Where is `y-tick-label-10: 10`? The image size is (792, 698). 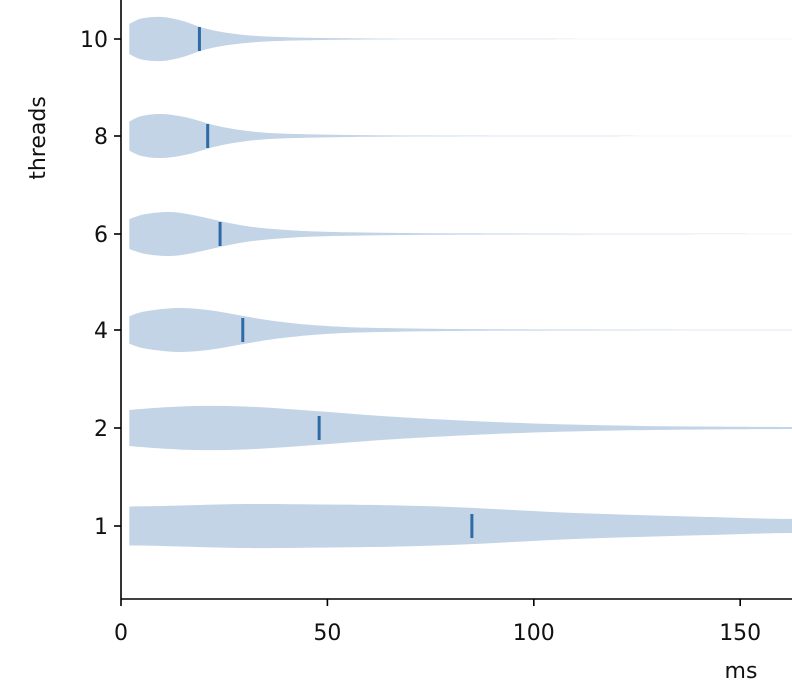
y-tick-label-10: 10 is located at coordinates (94, 40).